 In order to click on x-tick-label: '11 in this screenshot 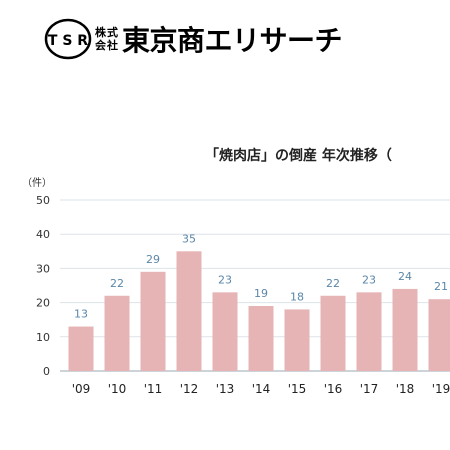, I will do `click(153, 389)`.